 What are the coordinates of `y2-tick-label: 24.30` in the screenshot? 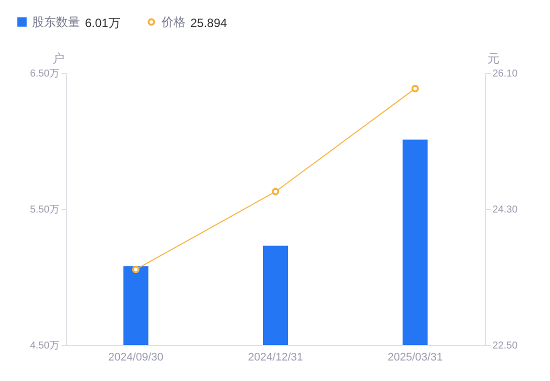 It's located at (505, 210).